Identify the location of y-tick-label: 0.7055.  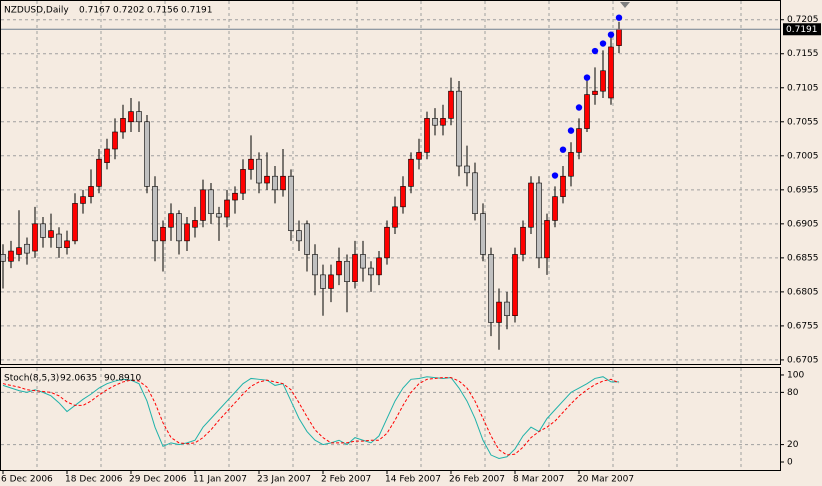
(803, 122).